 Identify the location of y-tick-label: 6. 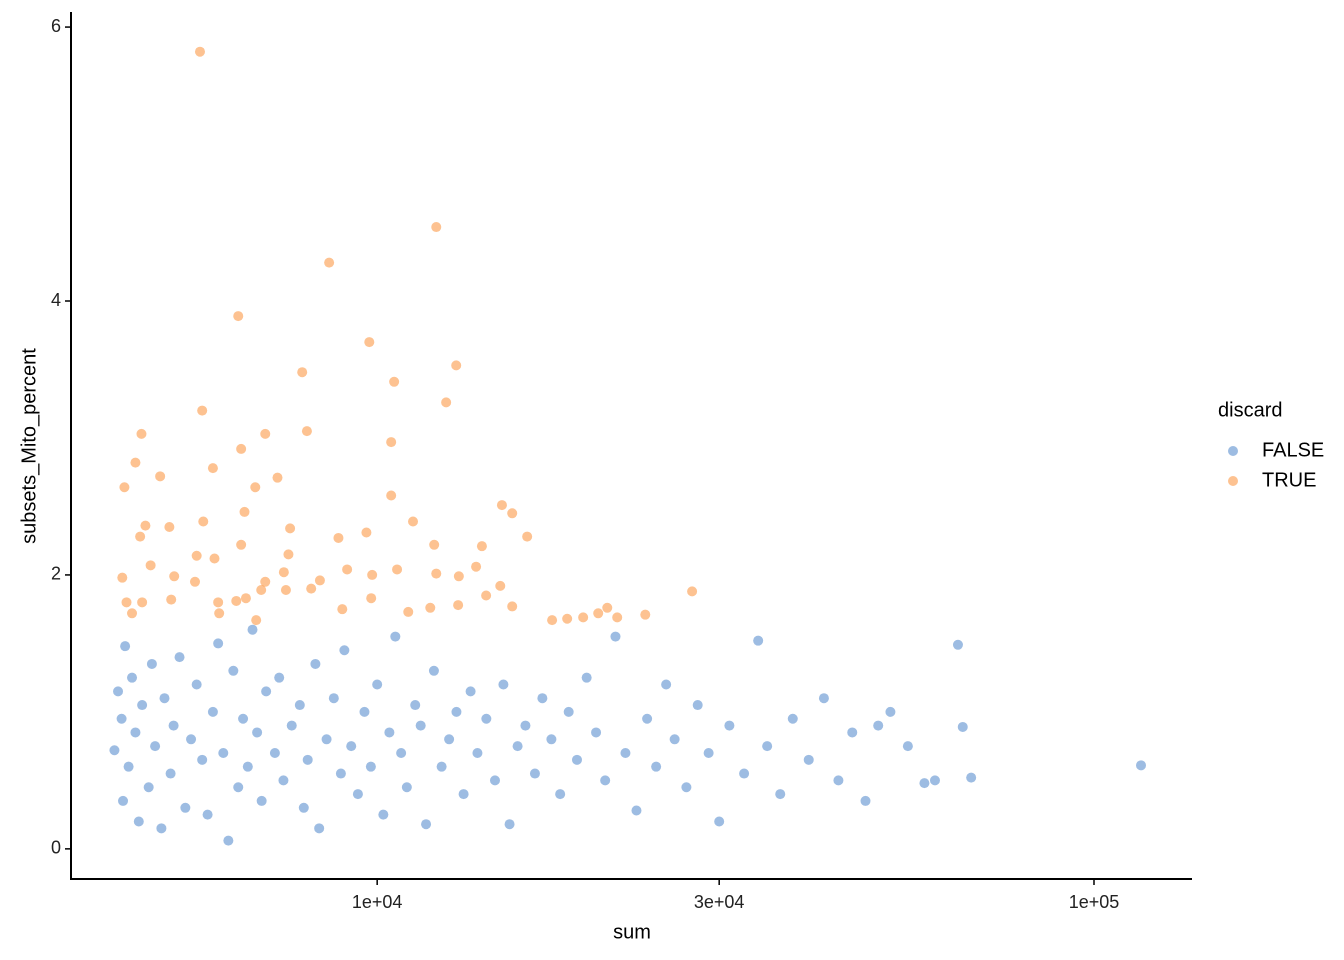
(56, 26).